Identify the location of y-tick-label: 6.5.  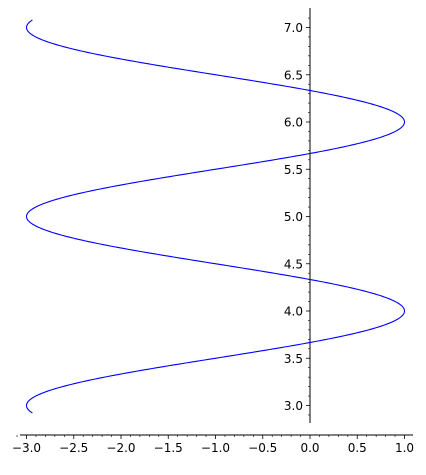
(293, 75).